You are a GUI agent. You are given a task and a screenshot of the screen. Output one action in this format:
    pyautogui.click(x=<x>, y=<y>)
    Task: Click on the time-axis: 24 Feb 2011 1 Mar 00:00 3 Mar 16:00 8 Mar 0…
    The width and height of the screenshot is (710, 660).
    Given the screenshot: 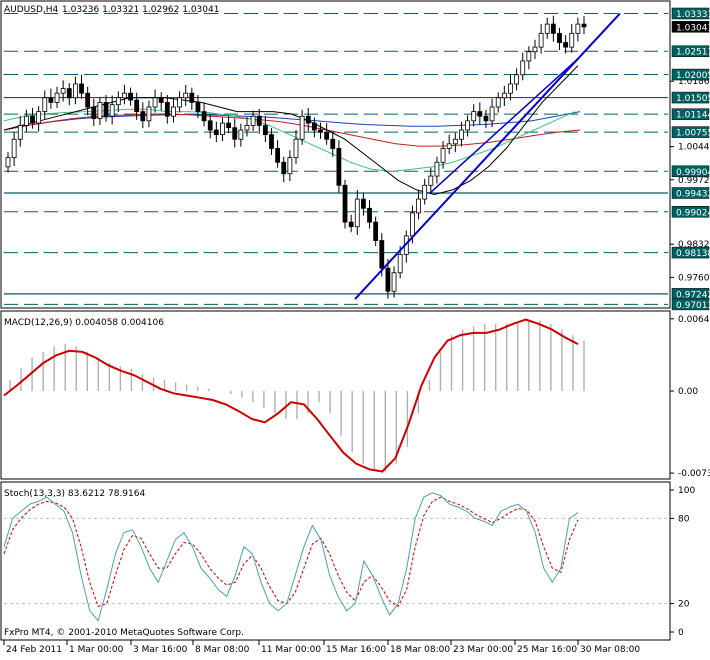 What is the action you would take?
    pyautogui.click(x=321, y=647)
    